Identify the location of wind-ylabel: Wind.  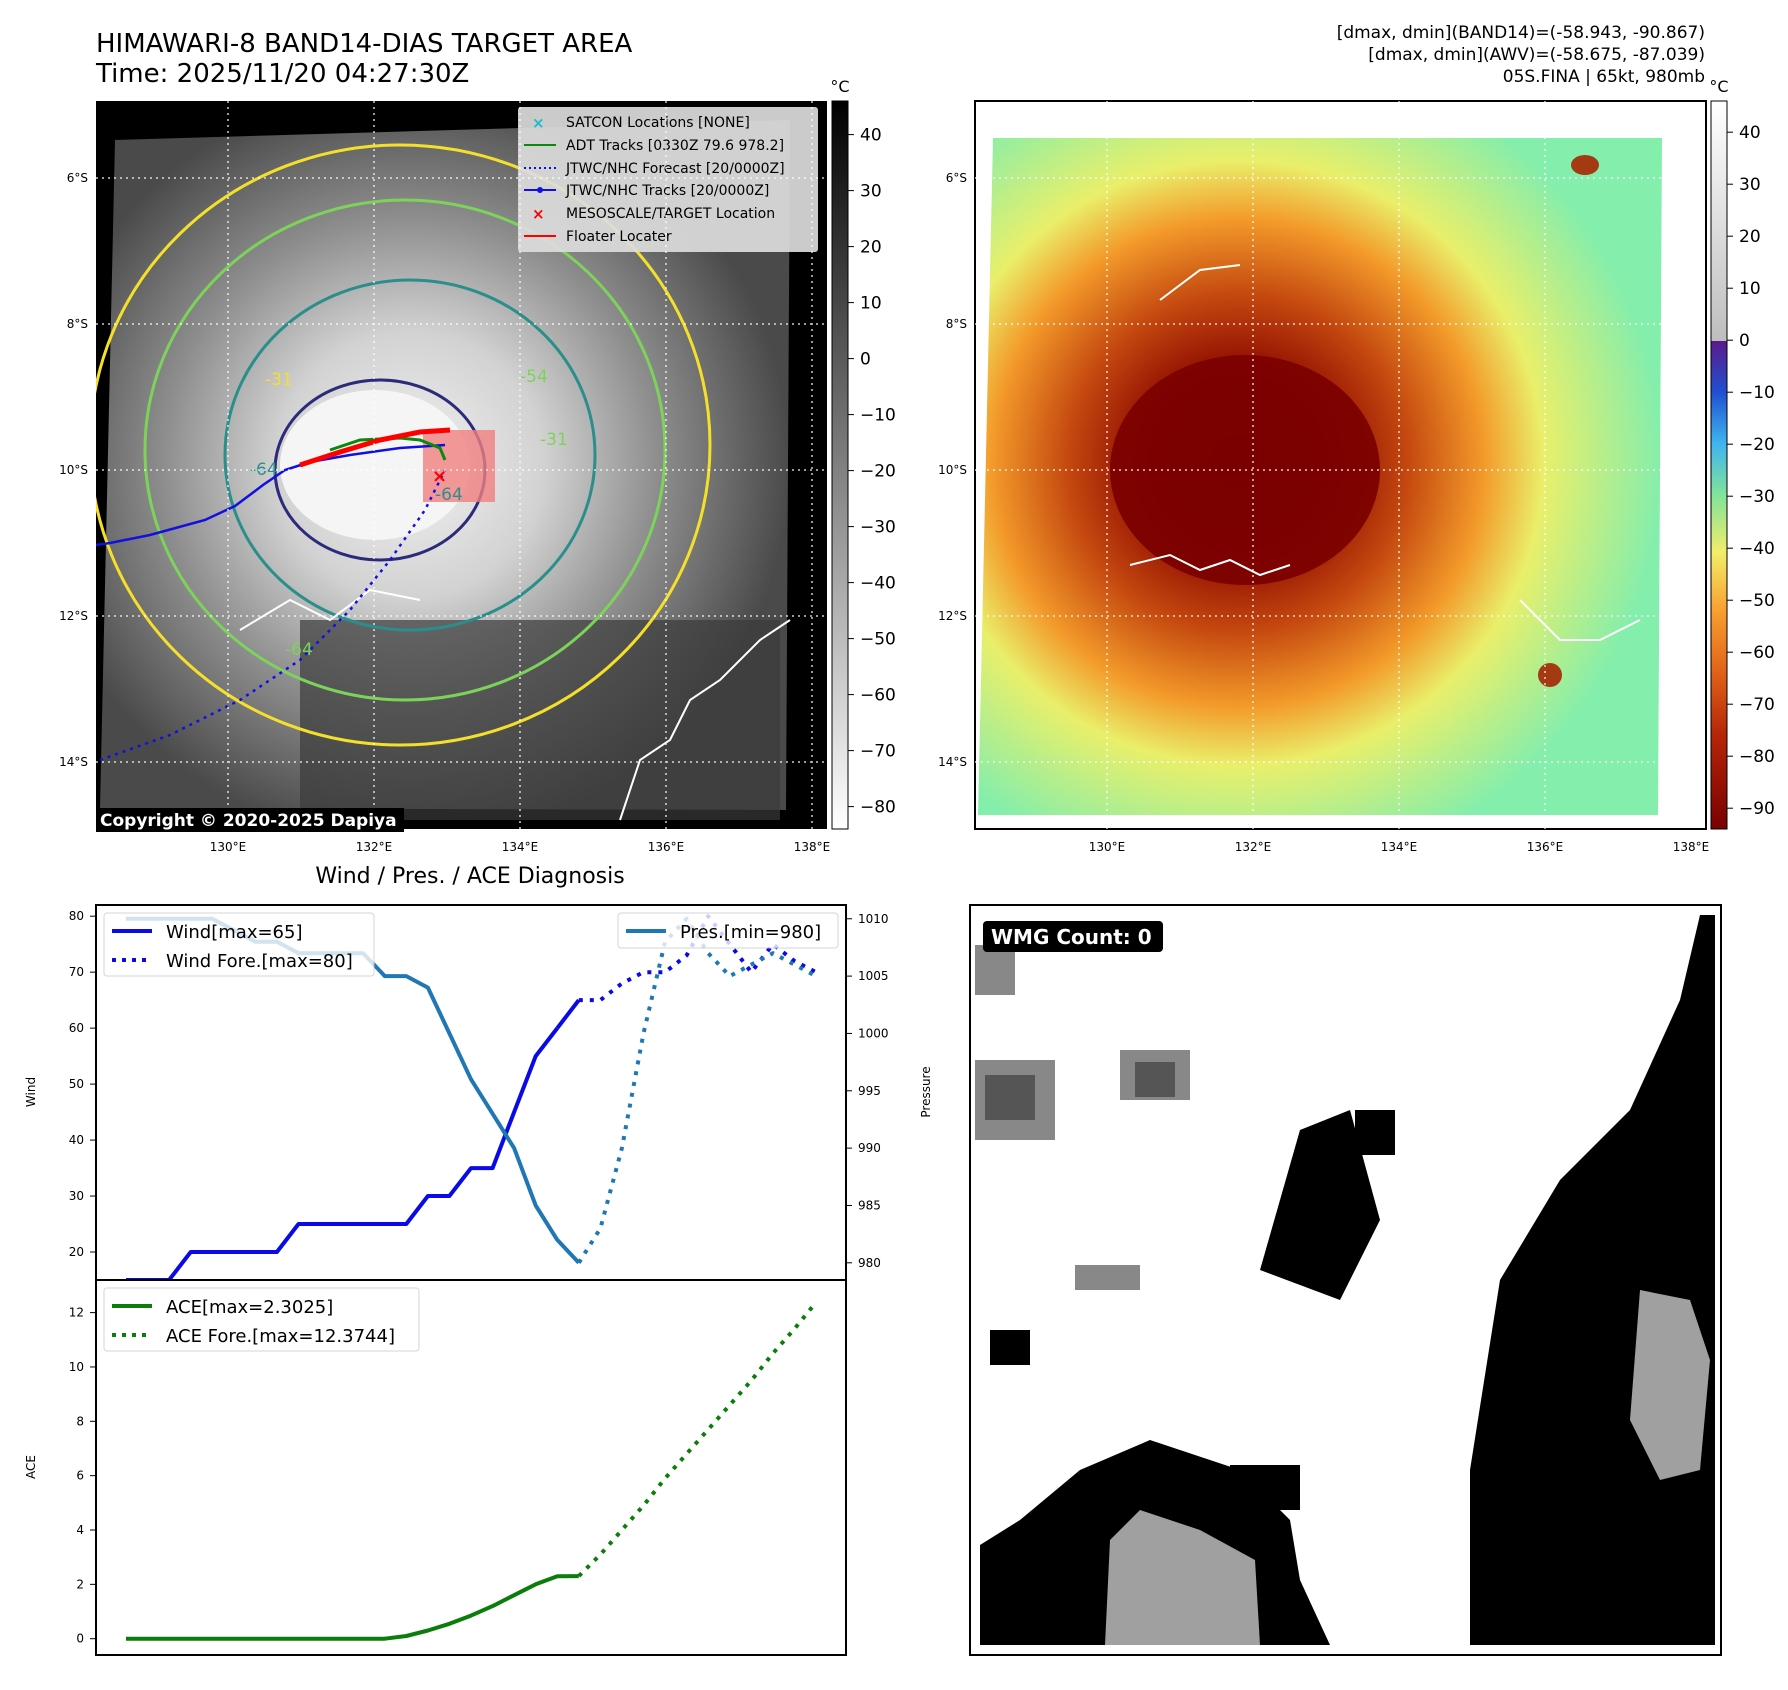
(31, 1092).